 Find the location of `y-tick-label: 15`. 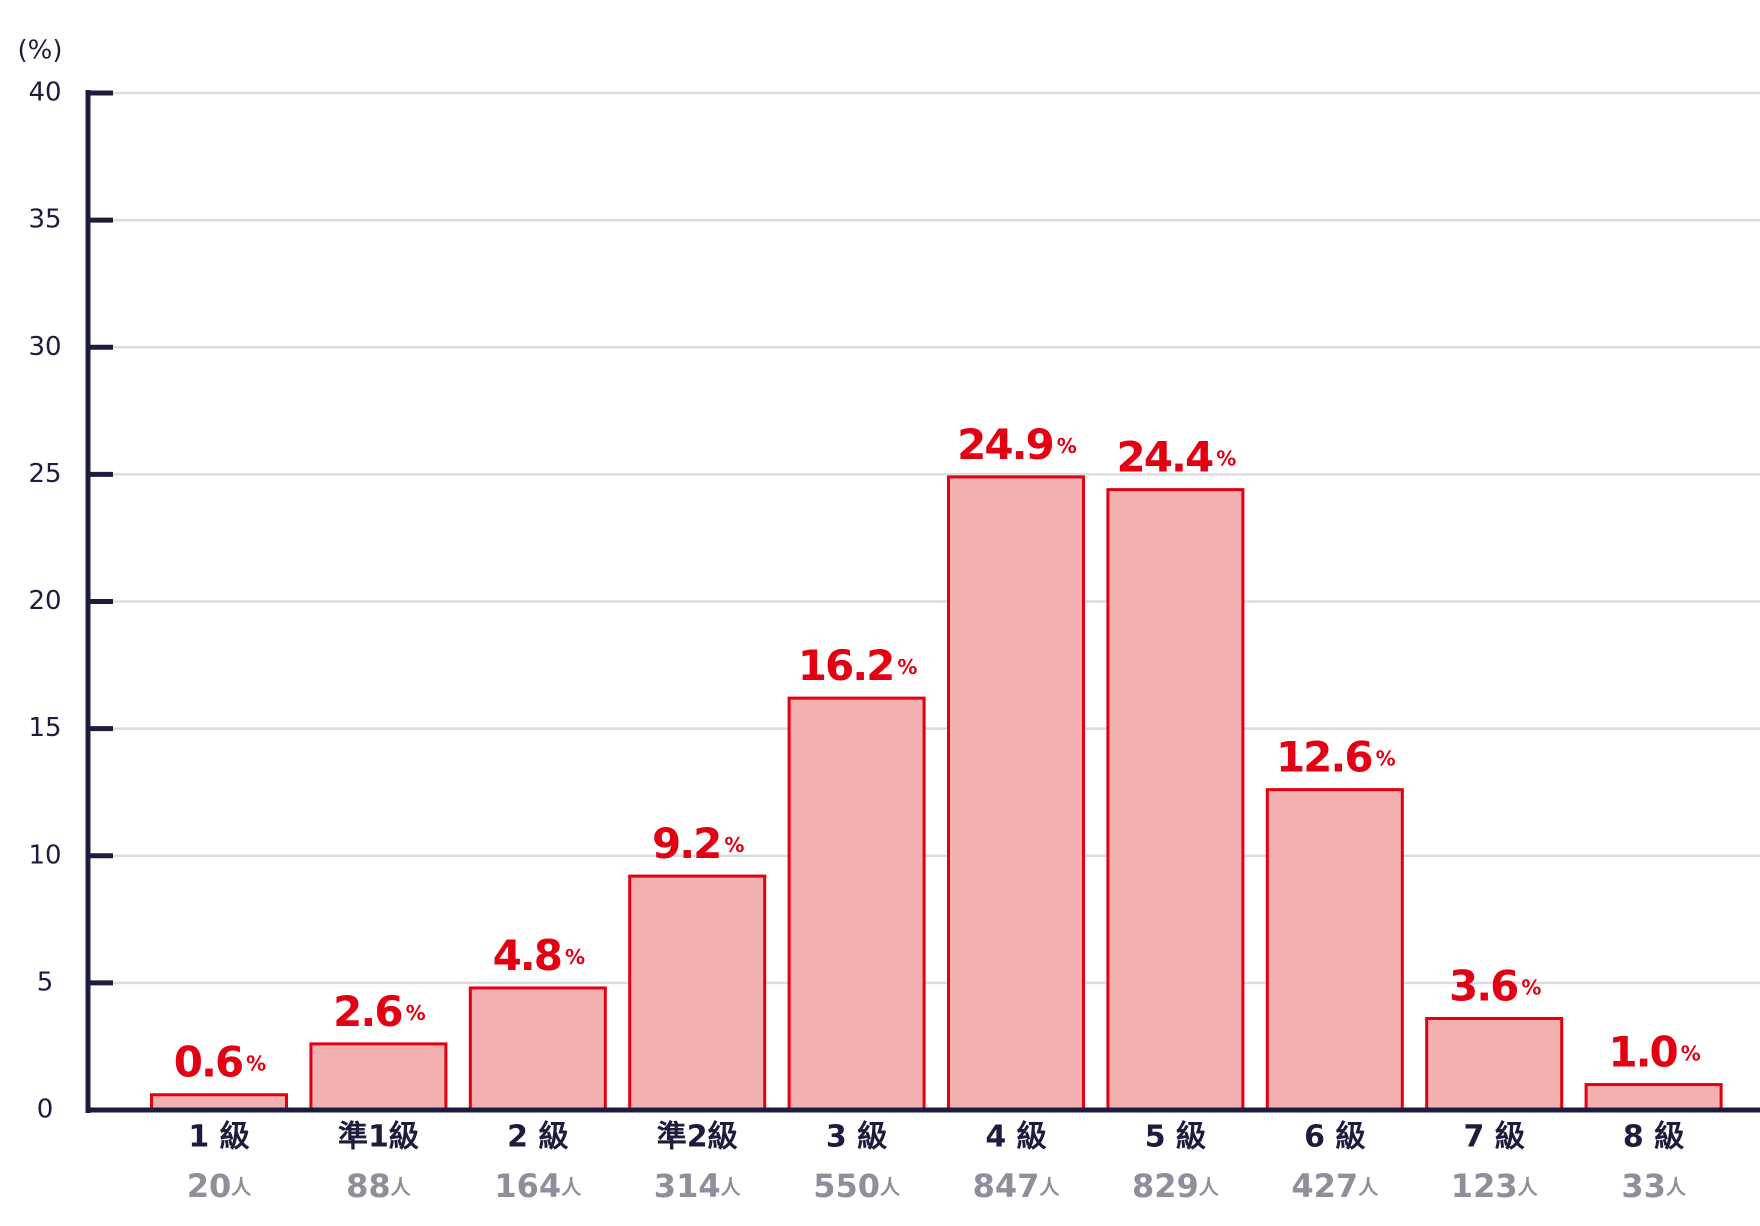

y-tick-label: 15 is located at coordinates (44, 728).